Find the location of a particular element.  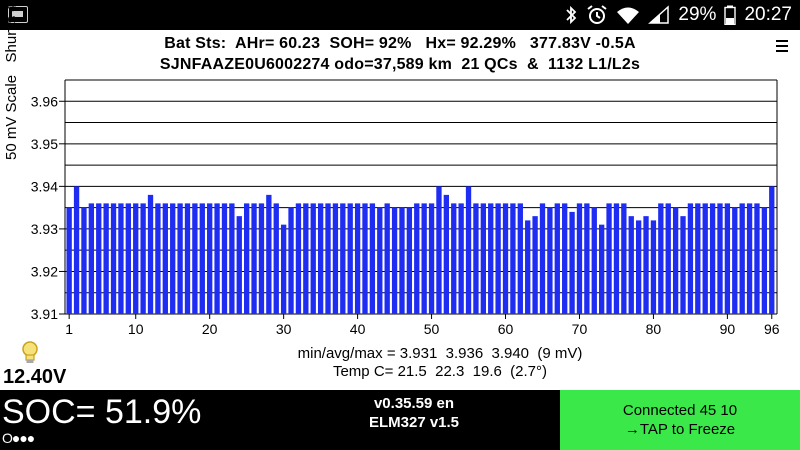

bluetooth-icon is located at coordinates (571, 15).